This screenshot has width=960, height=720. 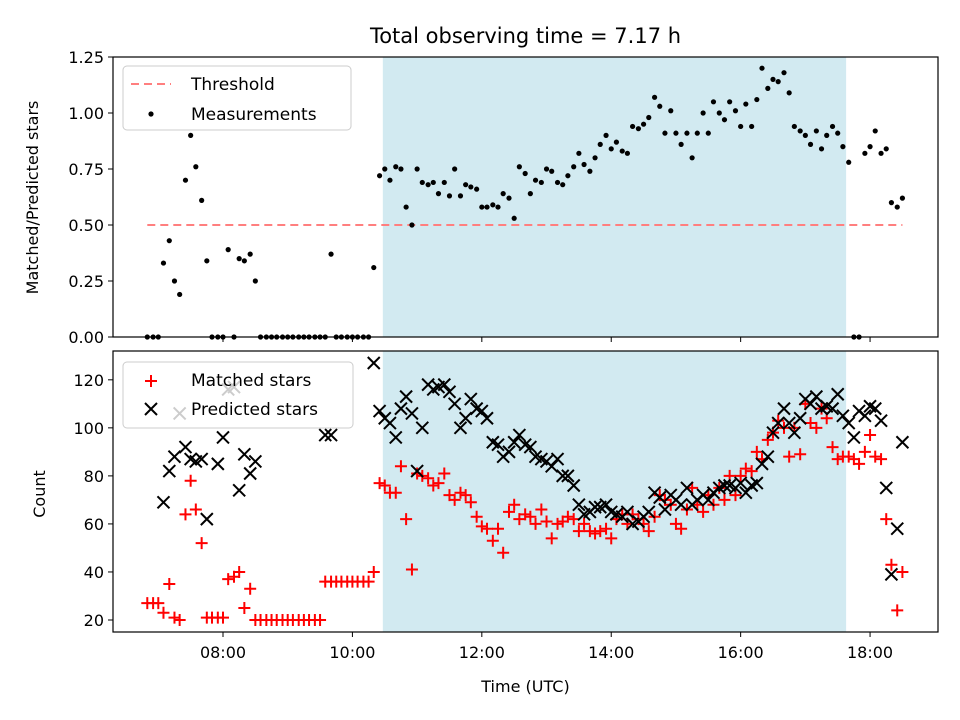 I want to click on legend-measurements-swatch, so click(x=151, y=114).